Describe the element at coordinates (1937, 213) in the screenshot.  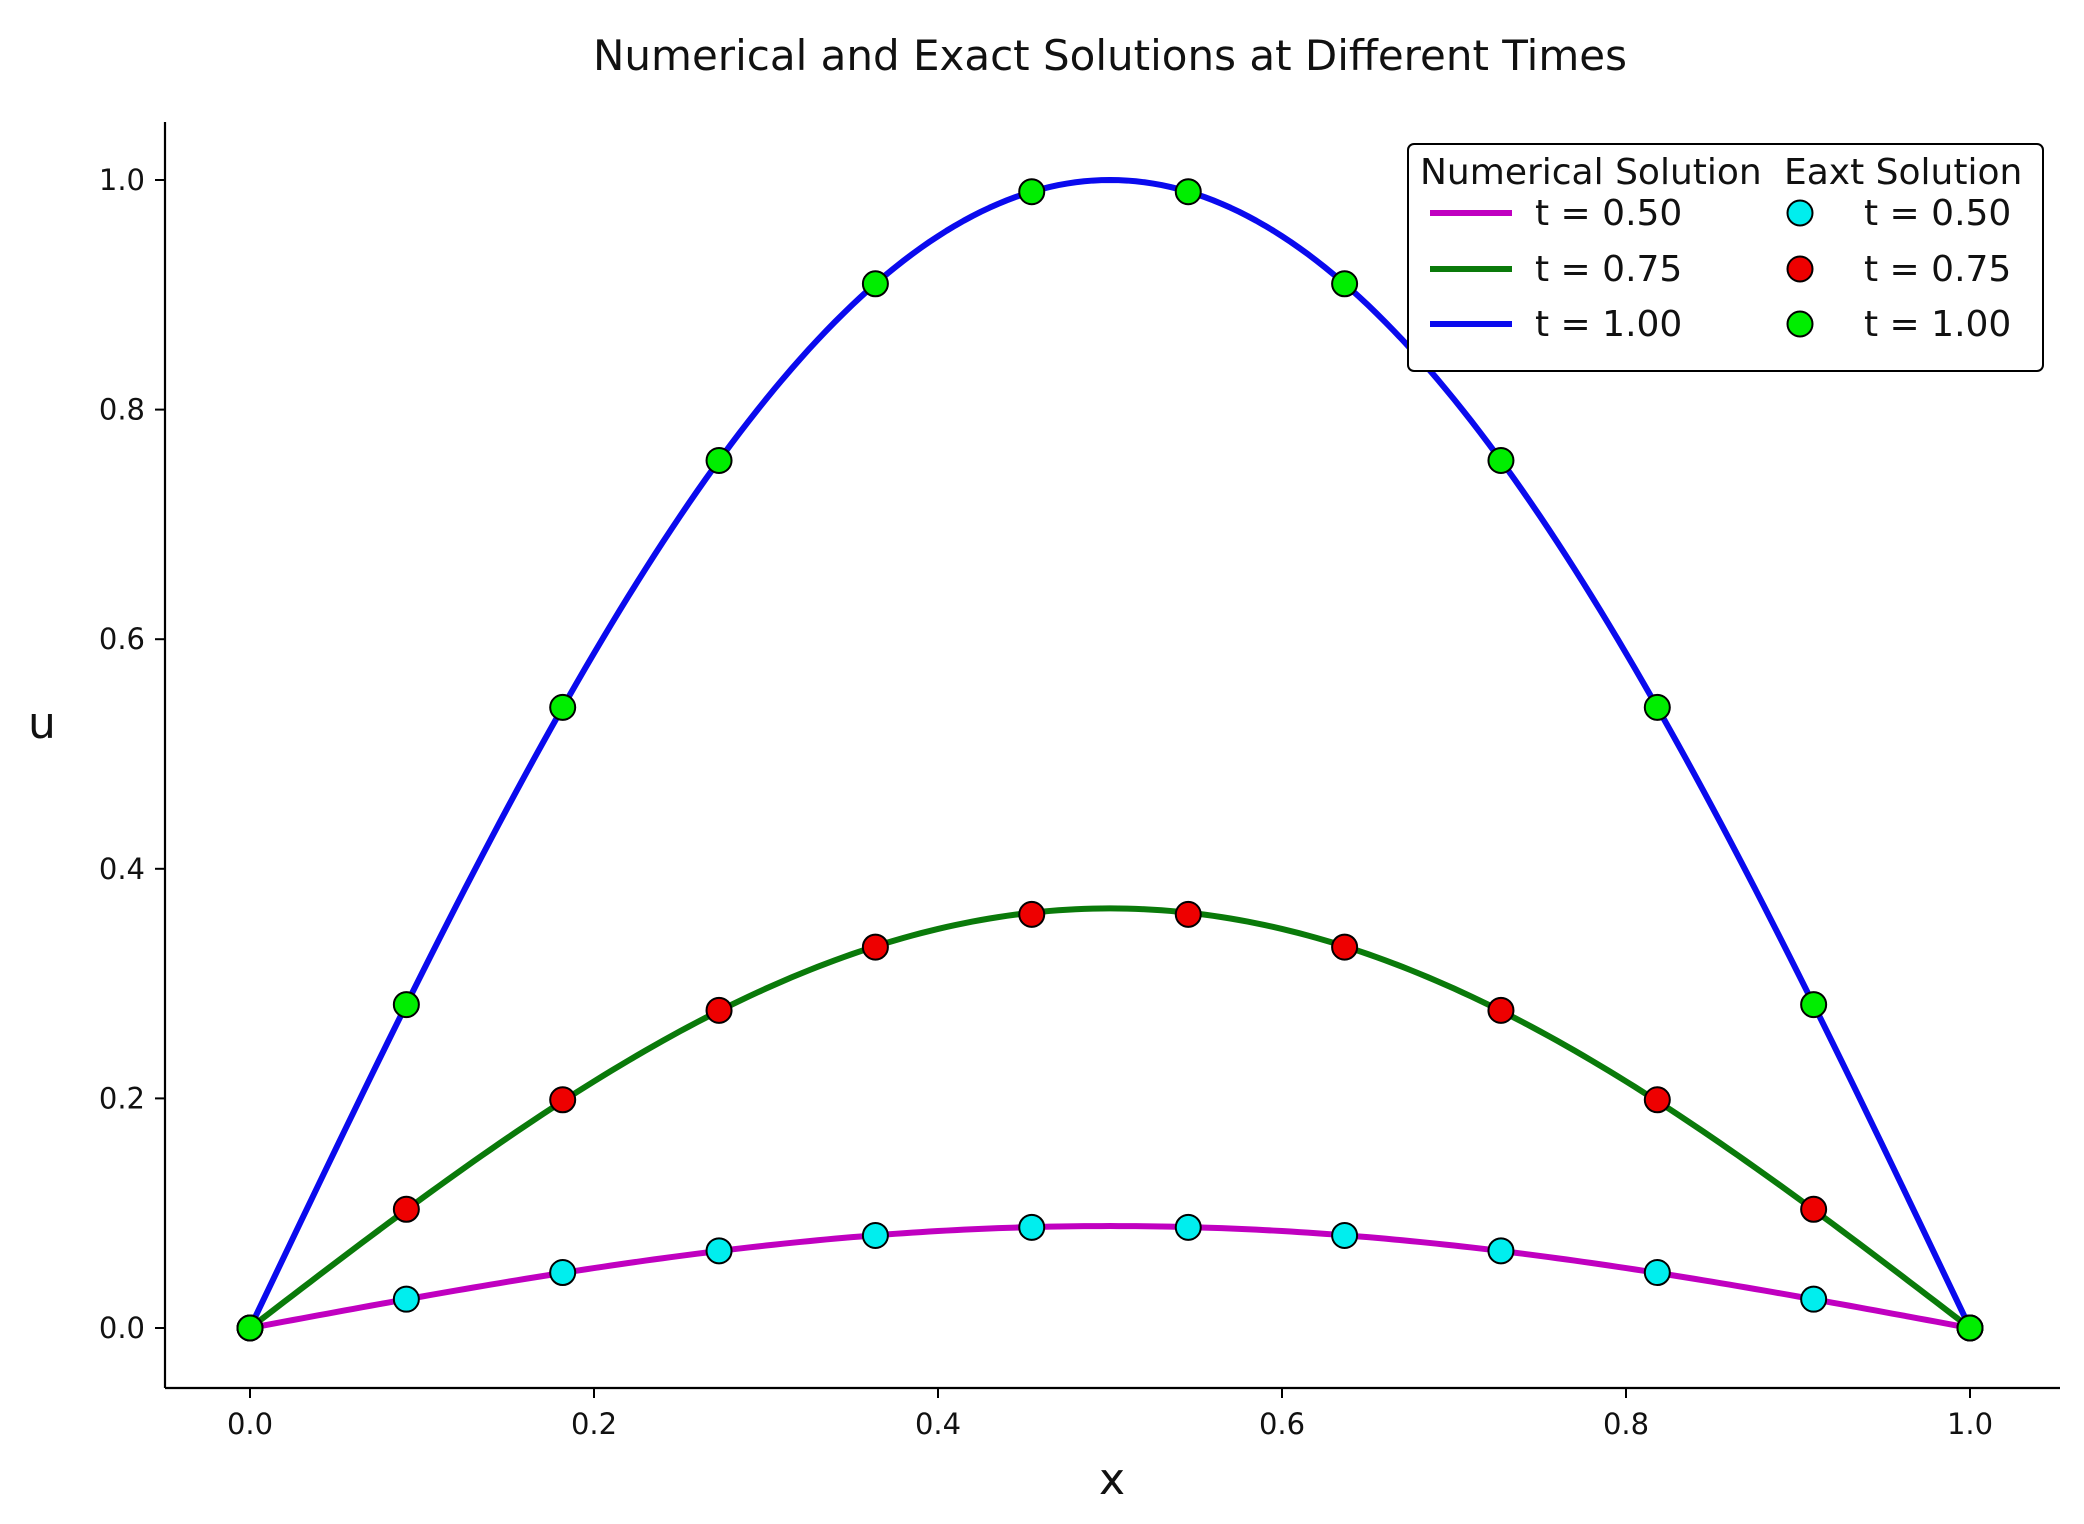
I see `legend-exact-label: t = 0.50` at that location.